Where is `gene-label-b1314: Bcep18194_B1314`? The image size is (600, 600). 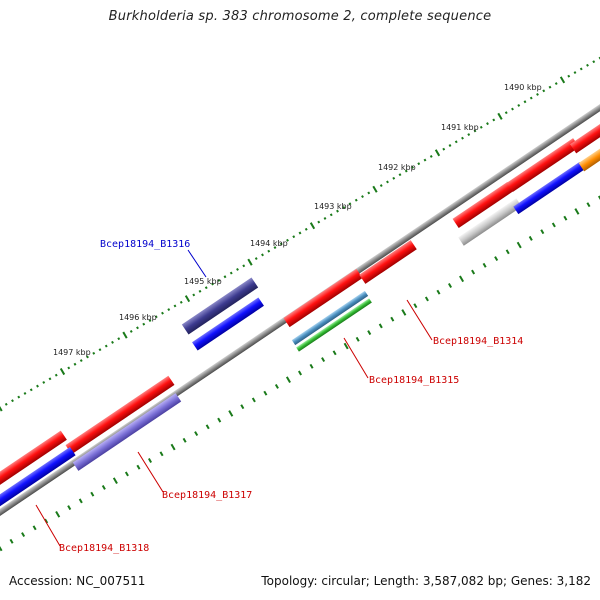 gene-label-b1314: Bcep18194_B1314 is located at coordinates (478, 341).